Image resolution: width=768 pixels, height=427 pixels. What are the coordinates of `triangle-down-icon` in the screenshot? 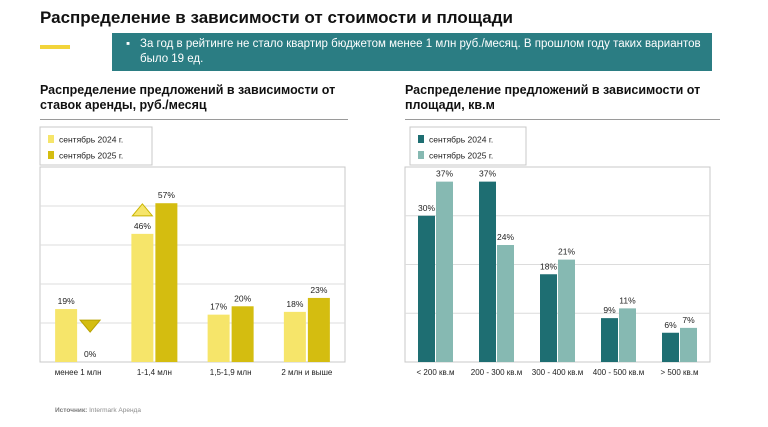 It's located at (90, 326).